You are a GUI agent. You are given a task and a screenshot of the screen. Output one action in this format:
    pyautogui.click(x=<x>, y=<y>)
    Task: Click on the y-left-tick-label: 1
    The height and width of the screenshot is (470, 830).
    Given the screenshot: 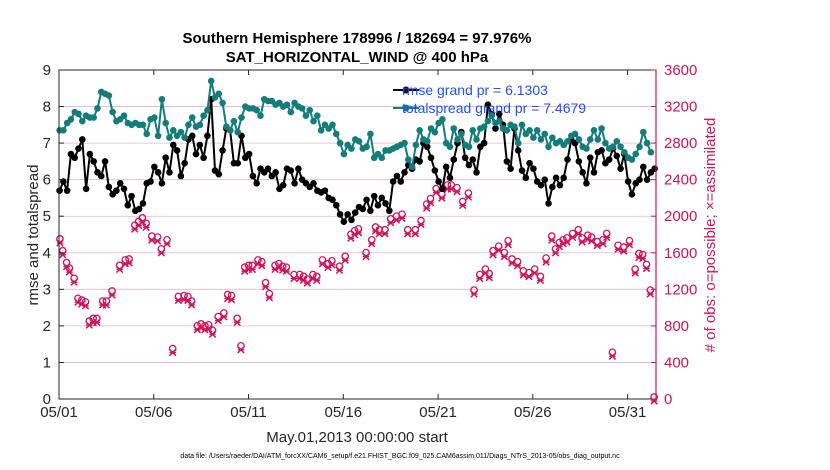 What is the action you would take?
    pyautogui.click(x=47, y=362)
    